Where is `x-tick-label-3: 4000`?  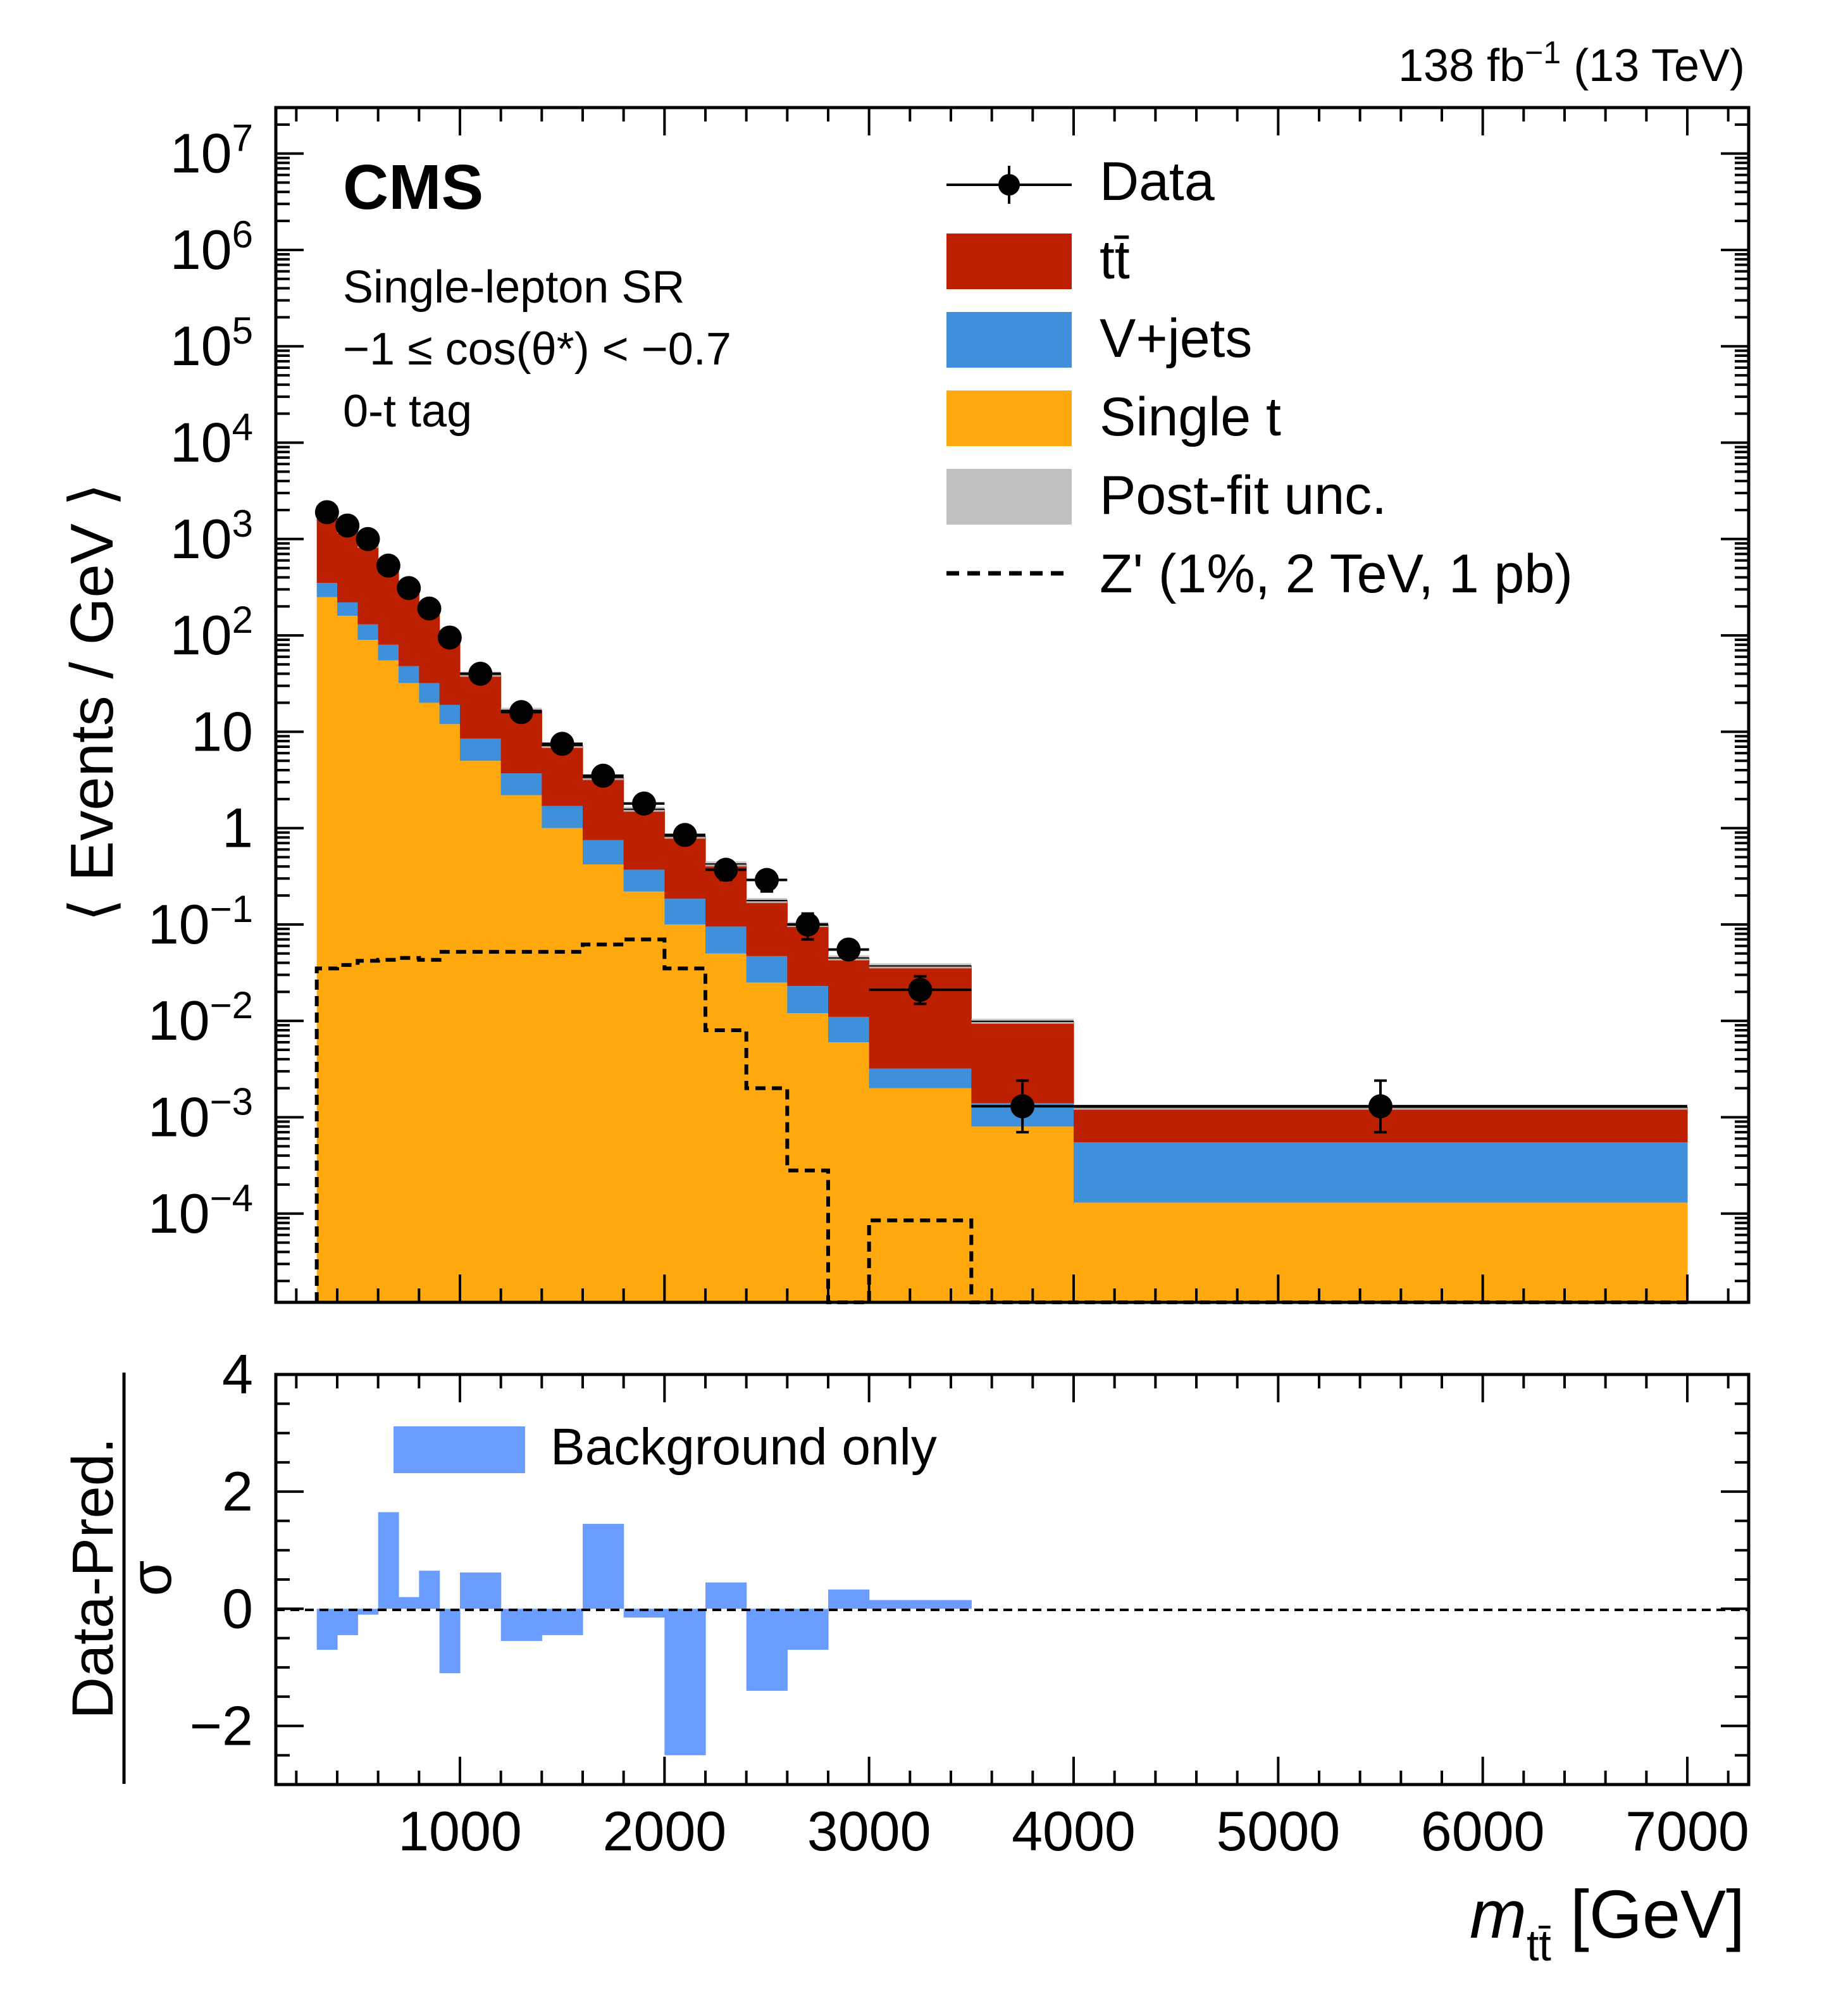 x-tick-label-3: 4000 is located at coordinates (1074, 1831).